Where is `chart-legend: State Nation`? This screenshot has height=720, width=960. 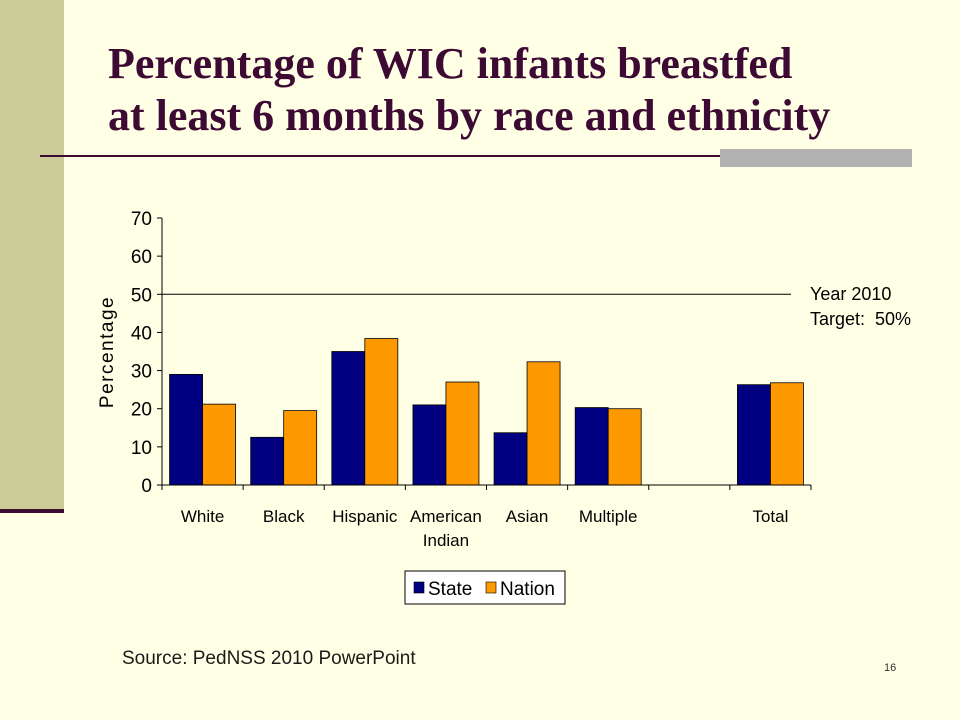 chart-legend: State Nation is located at coordinates (485, 587).